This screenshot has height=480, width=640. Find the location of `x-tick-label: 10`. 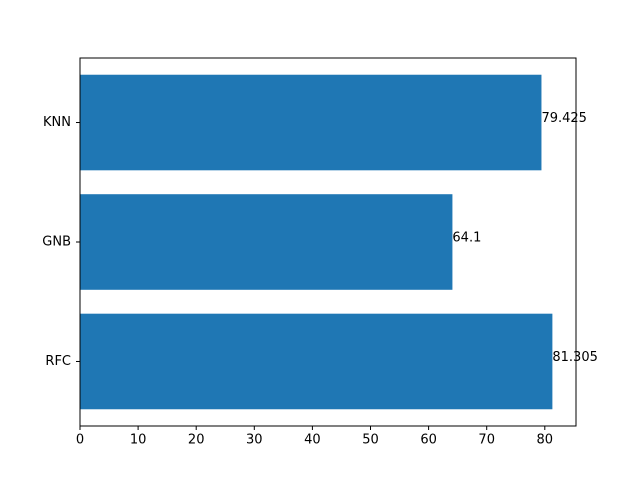

x-tick-label: 10 is located at coordinates (138, 440).